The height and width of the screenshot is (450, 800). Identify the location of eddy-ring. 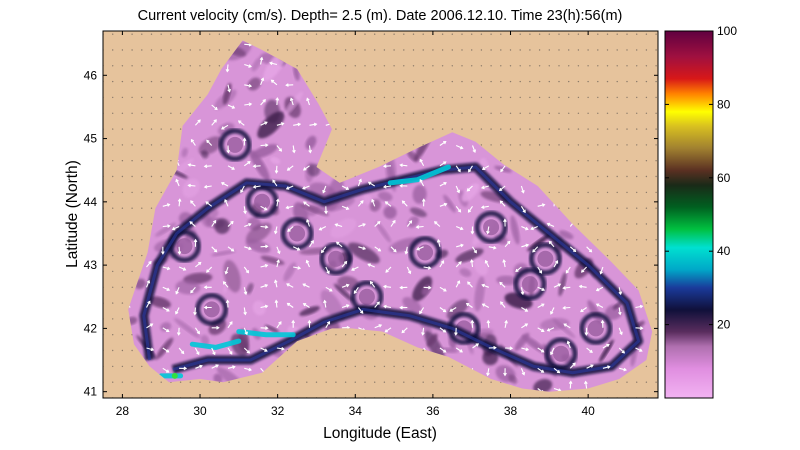
(596, 328).